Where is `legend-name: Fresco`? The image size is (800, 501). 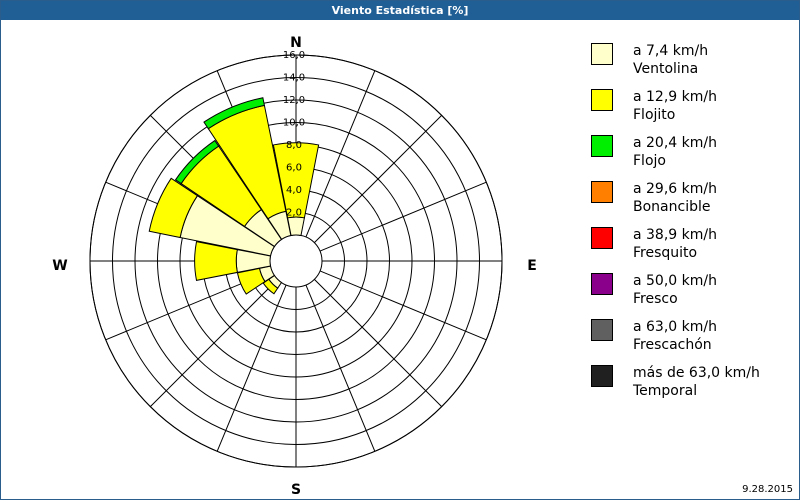 legend-name: Fresco is located at coordinates (655, 299).